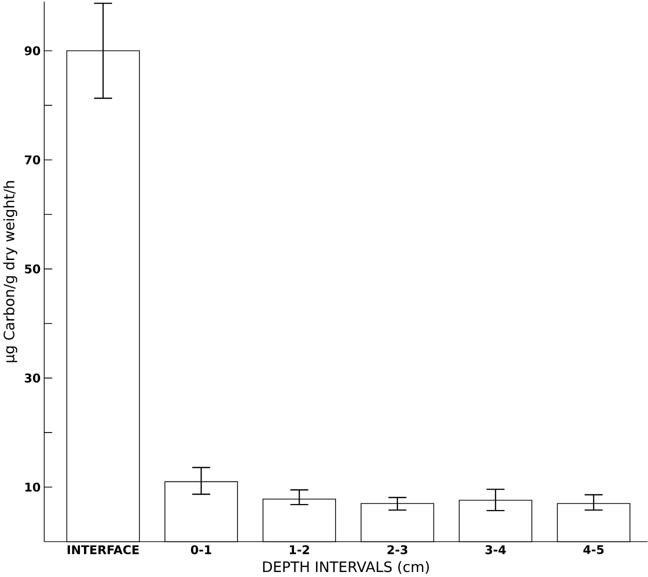  I want to click on y-axis-title: µg Carbon/g dry weight/h, so click(10, 271).